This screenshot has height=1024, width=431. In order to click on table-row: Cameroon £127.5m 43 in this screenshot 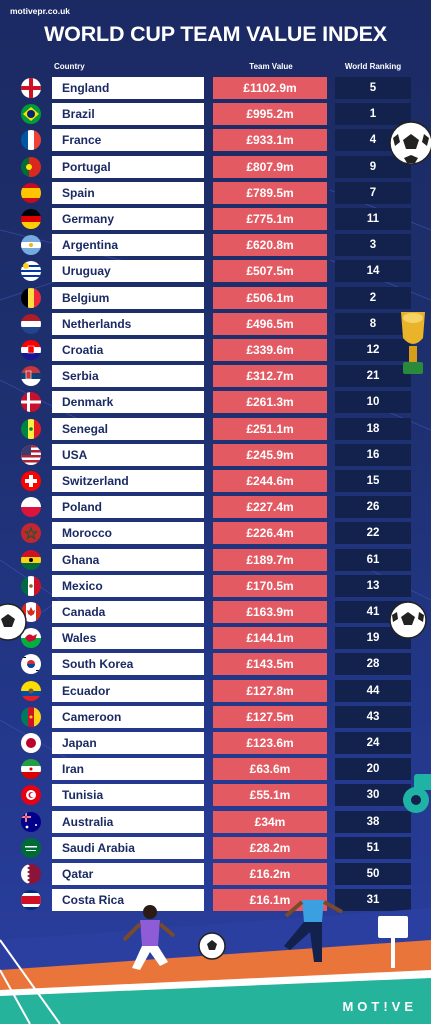, I will do `click(215, 717)`.